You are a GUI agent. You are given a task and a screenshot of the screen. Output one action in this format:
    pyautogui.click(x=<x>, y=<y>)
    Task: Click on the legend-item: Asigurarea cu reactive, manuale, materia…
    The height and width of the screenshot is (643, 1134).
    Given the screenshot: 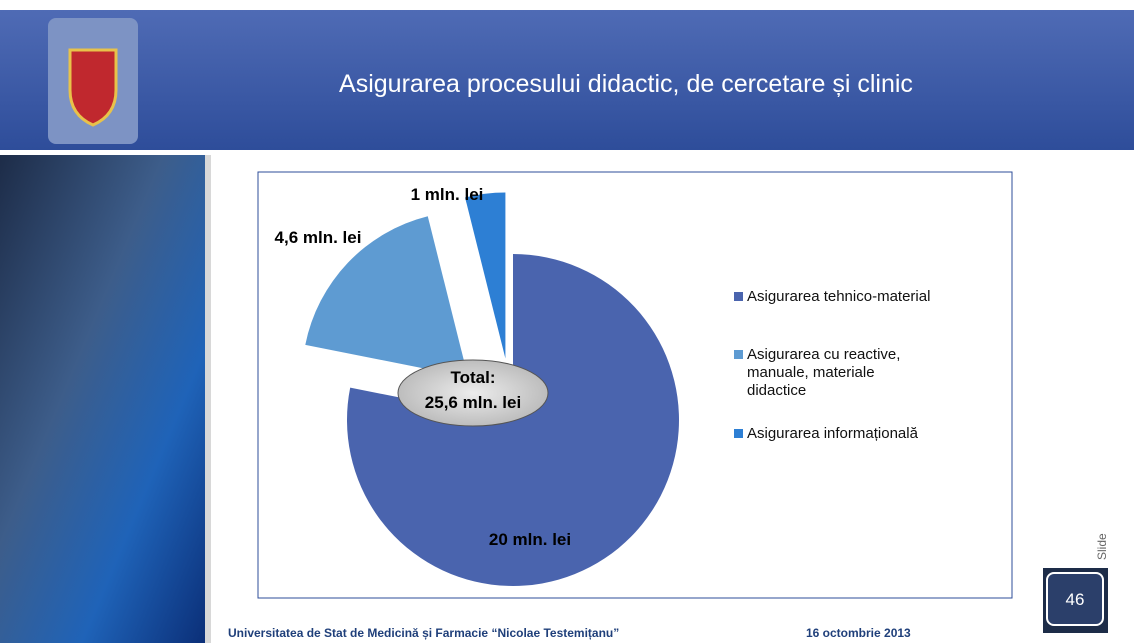 What is the action you would take?
    pyautogui.click(x=830, y=373)
    